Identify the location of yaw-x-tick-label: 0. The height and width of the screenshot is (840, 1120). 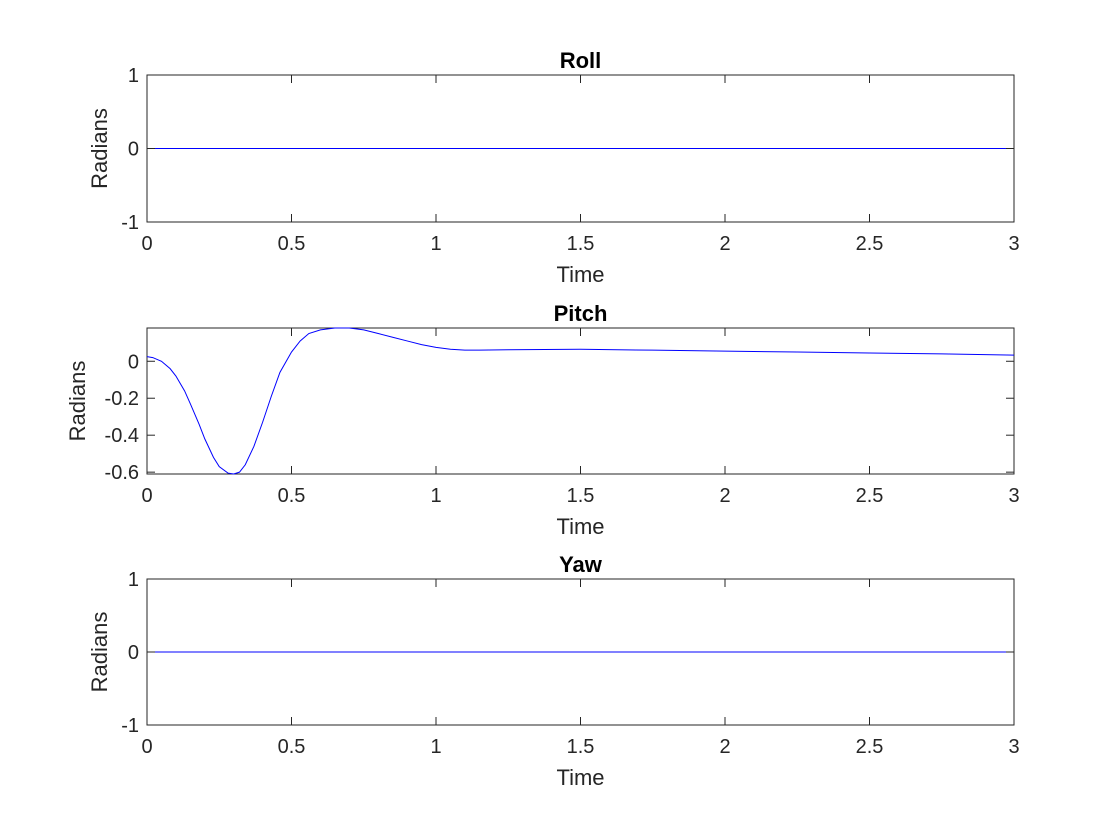
(146, 747).